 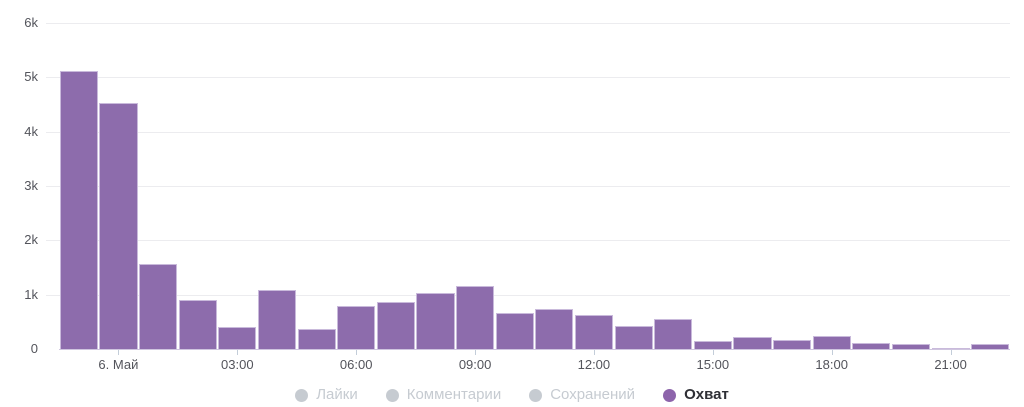 What do you see at coordinates (950, 364) in the screenshot?
I see `x-axis-tick-label: 21:00` at bounding box center [950, 364].